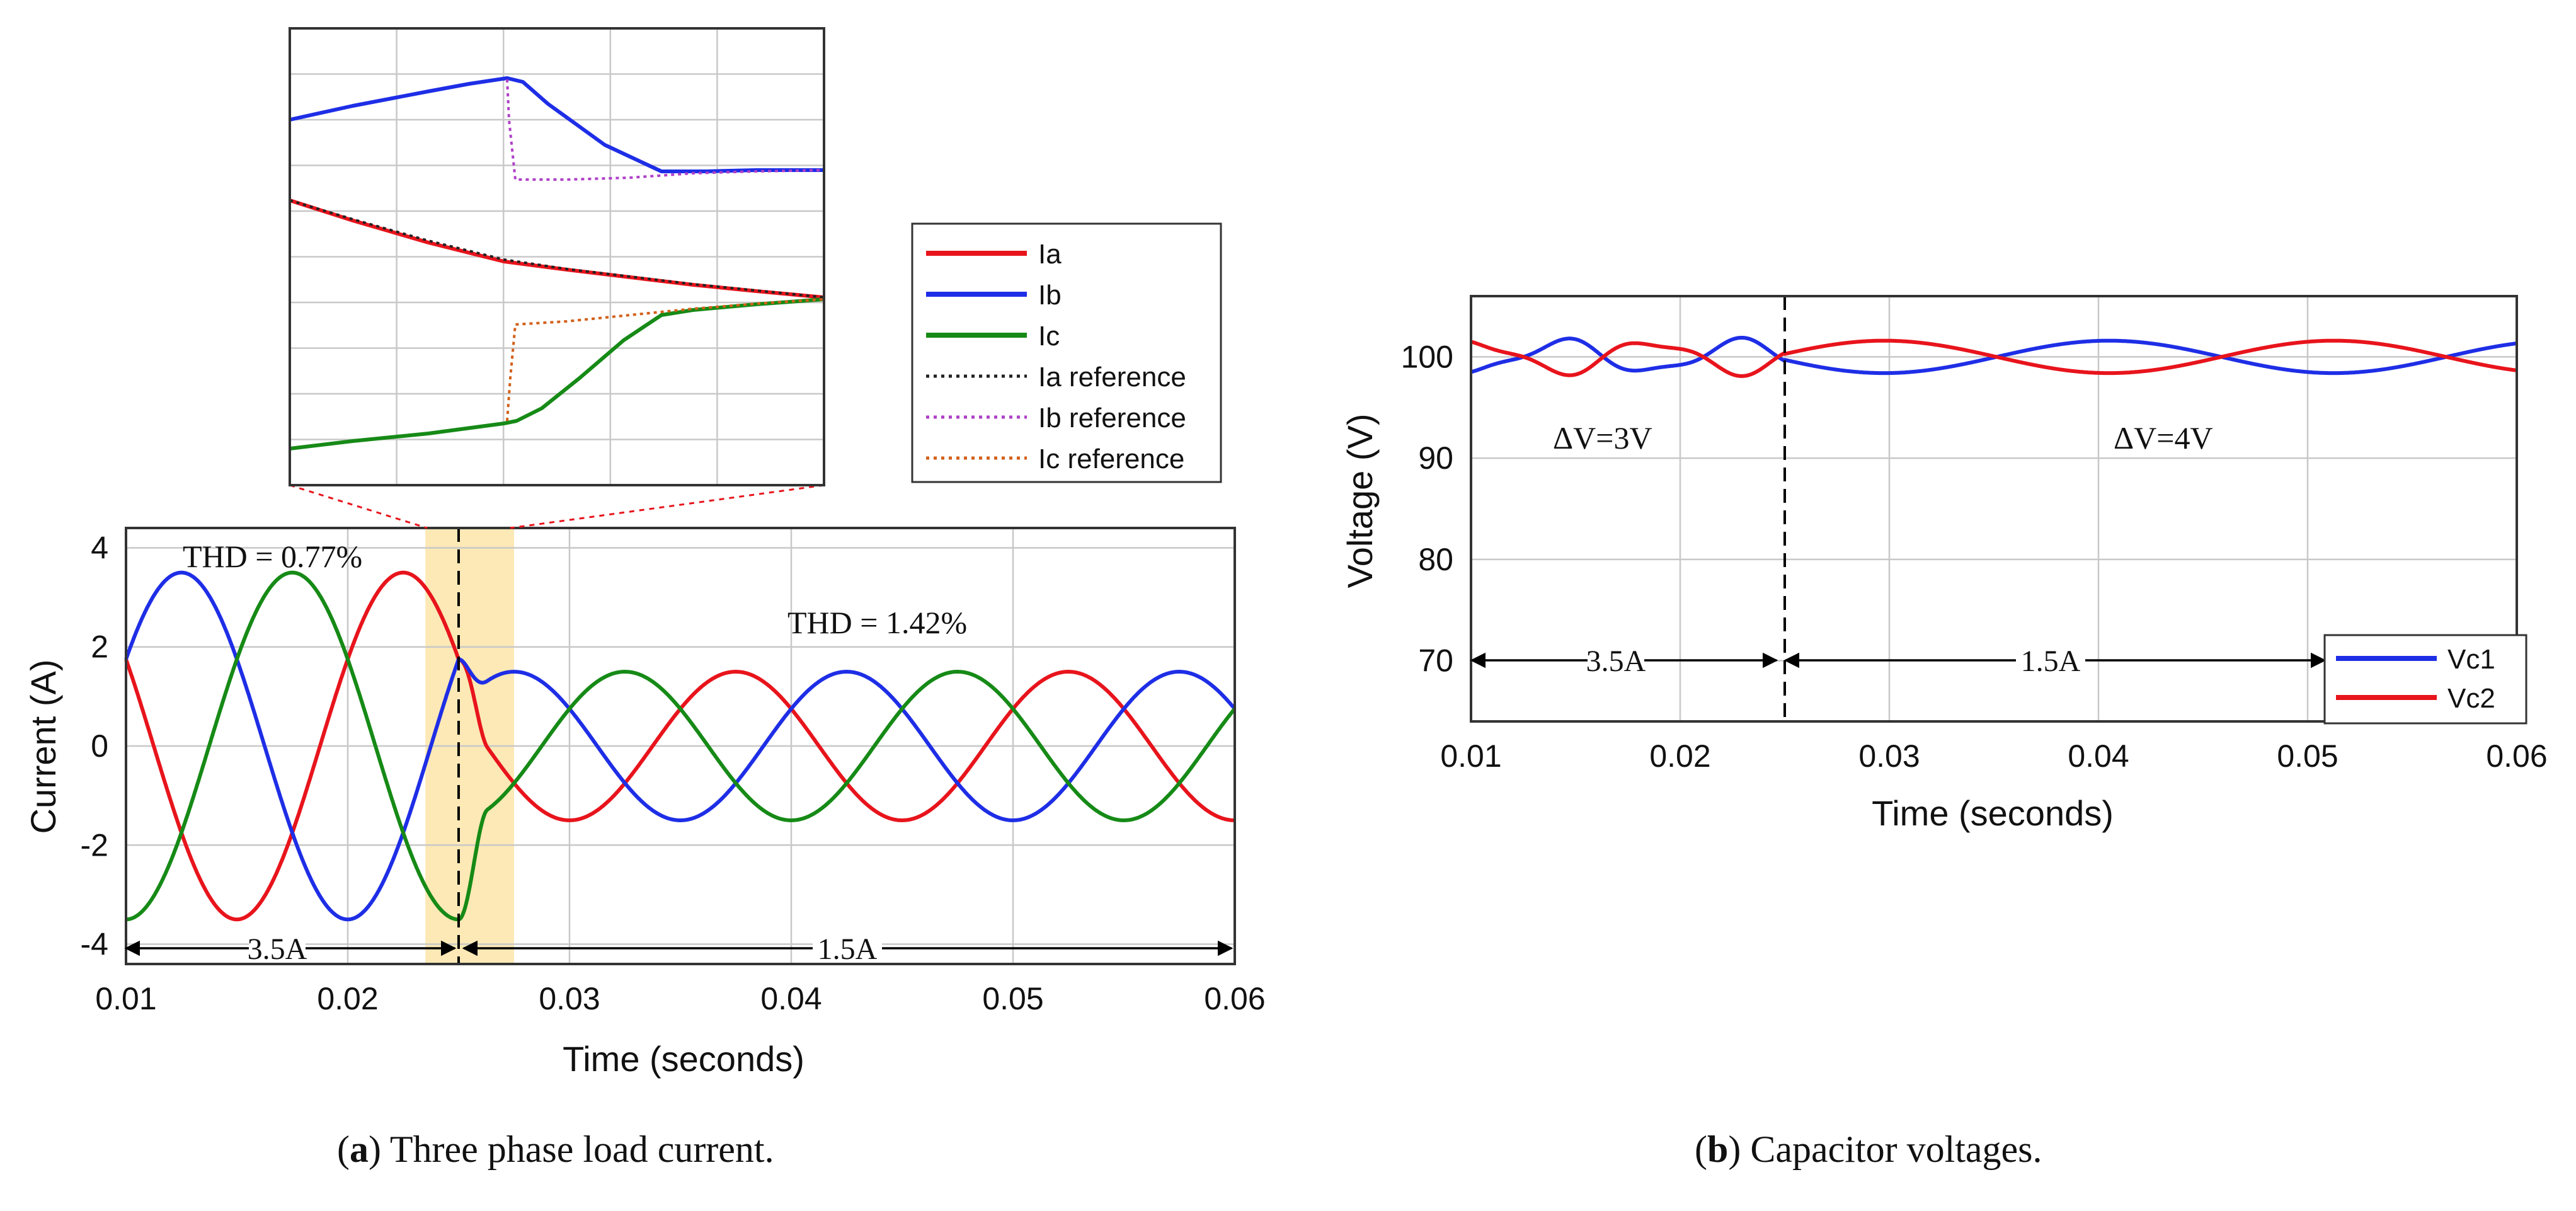 The image size is (2576, 1211). I want to click on series-line-ib, so click(680, 746).